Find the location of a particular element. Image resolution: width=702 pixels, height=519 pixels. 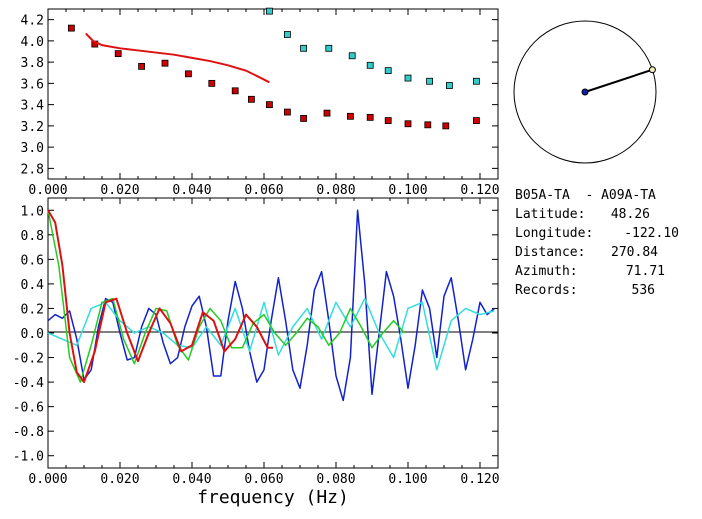

bottom-y-tick-label: 1.0 is located at coordinates (32, 211).